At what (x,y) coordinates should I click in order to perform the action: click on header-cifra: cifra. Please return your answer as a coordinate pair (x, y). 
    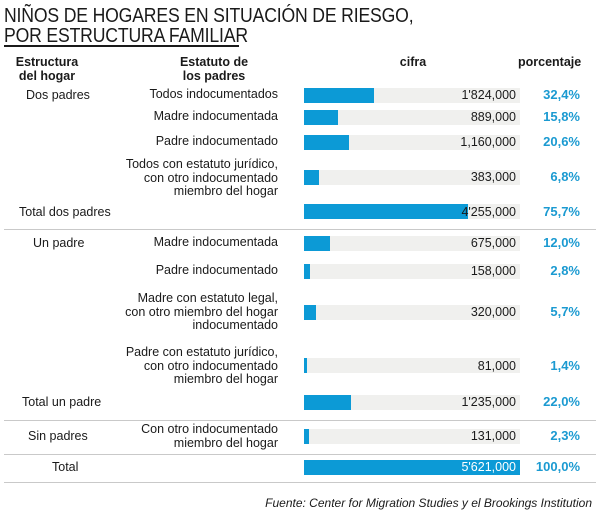
    Looking at the image, I should click on (413, 62).